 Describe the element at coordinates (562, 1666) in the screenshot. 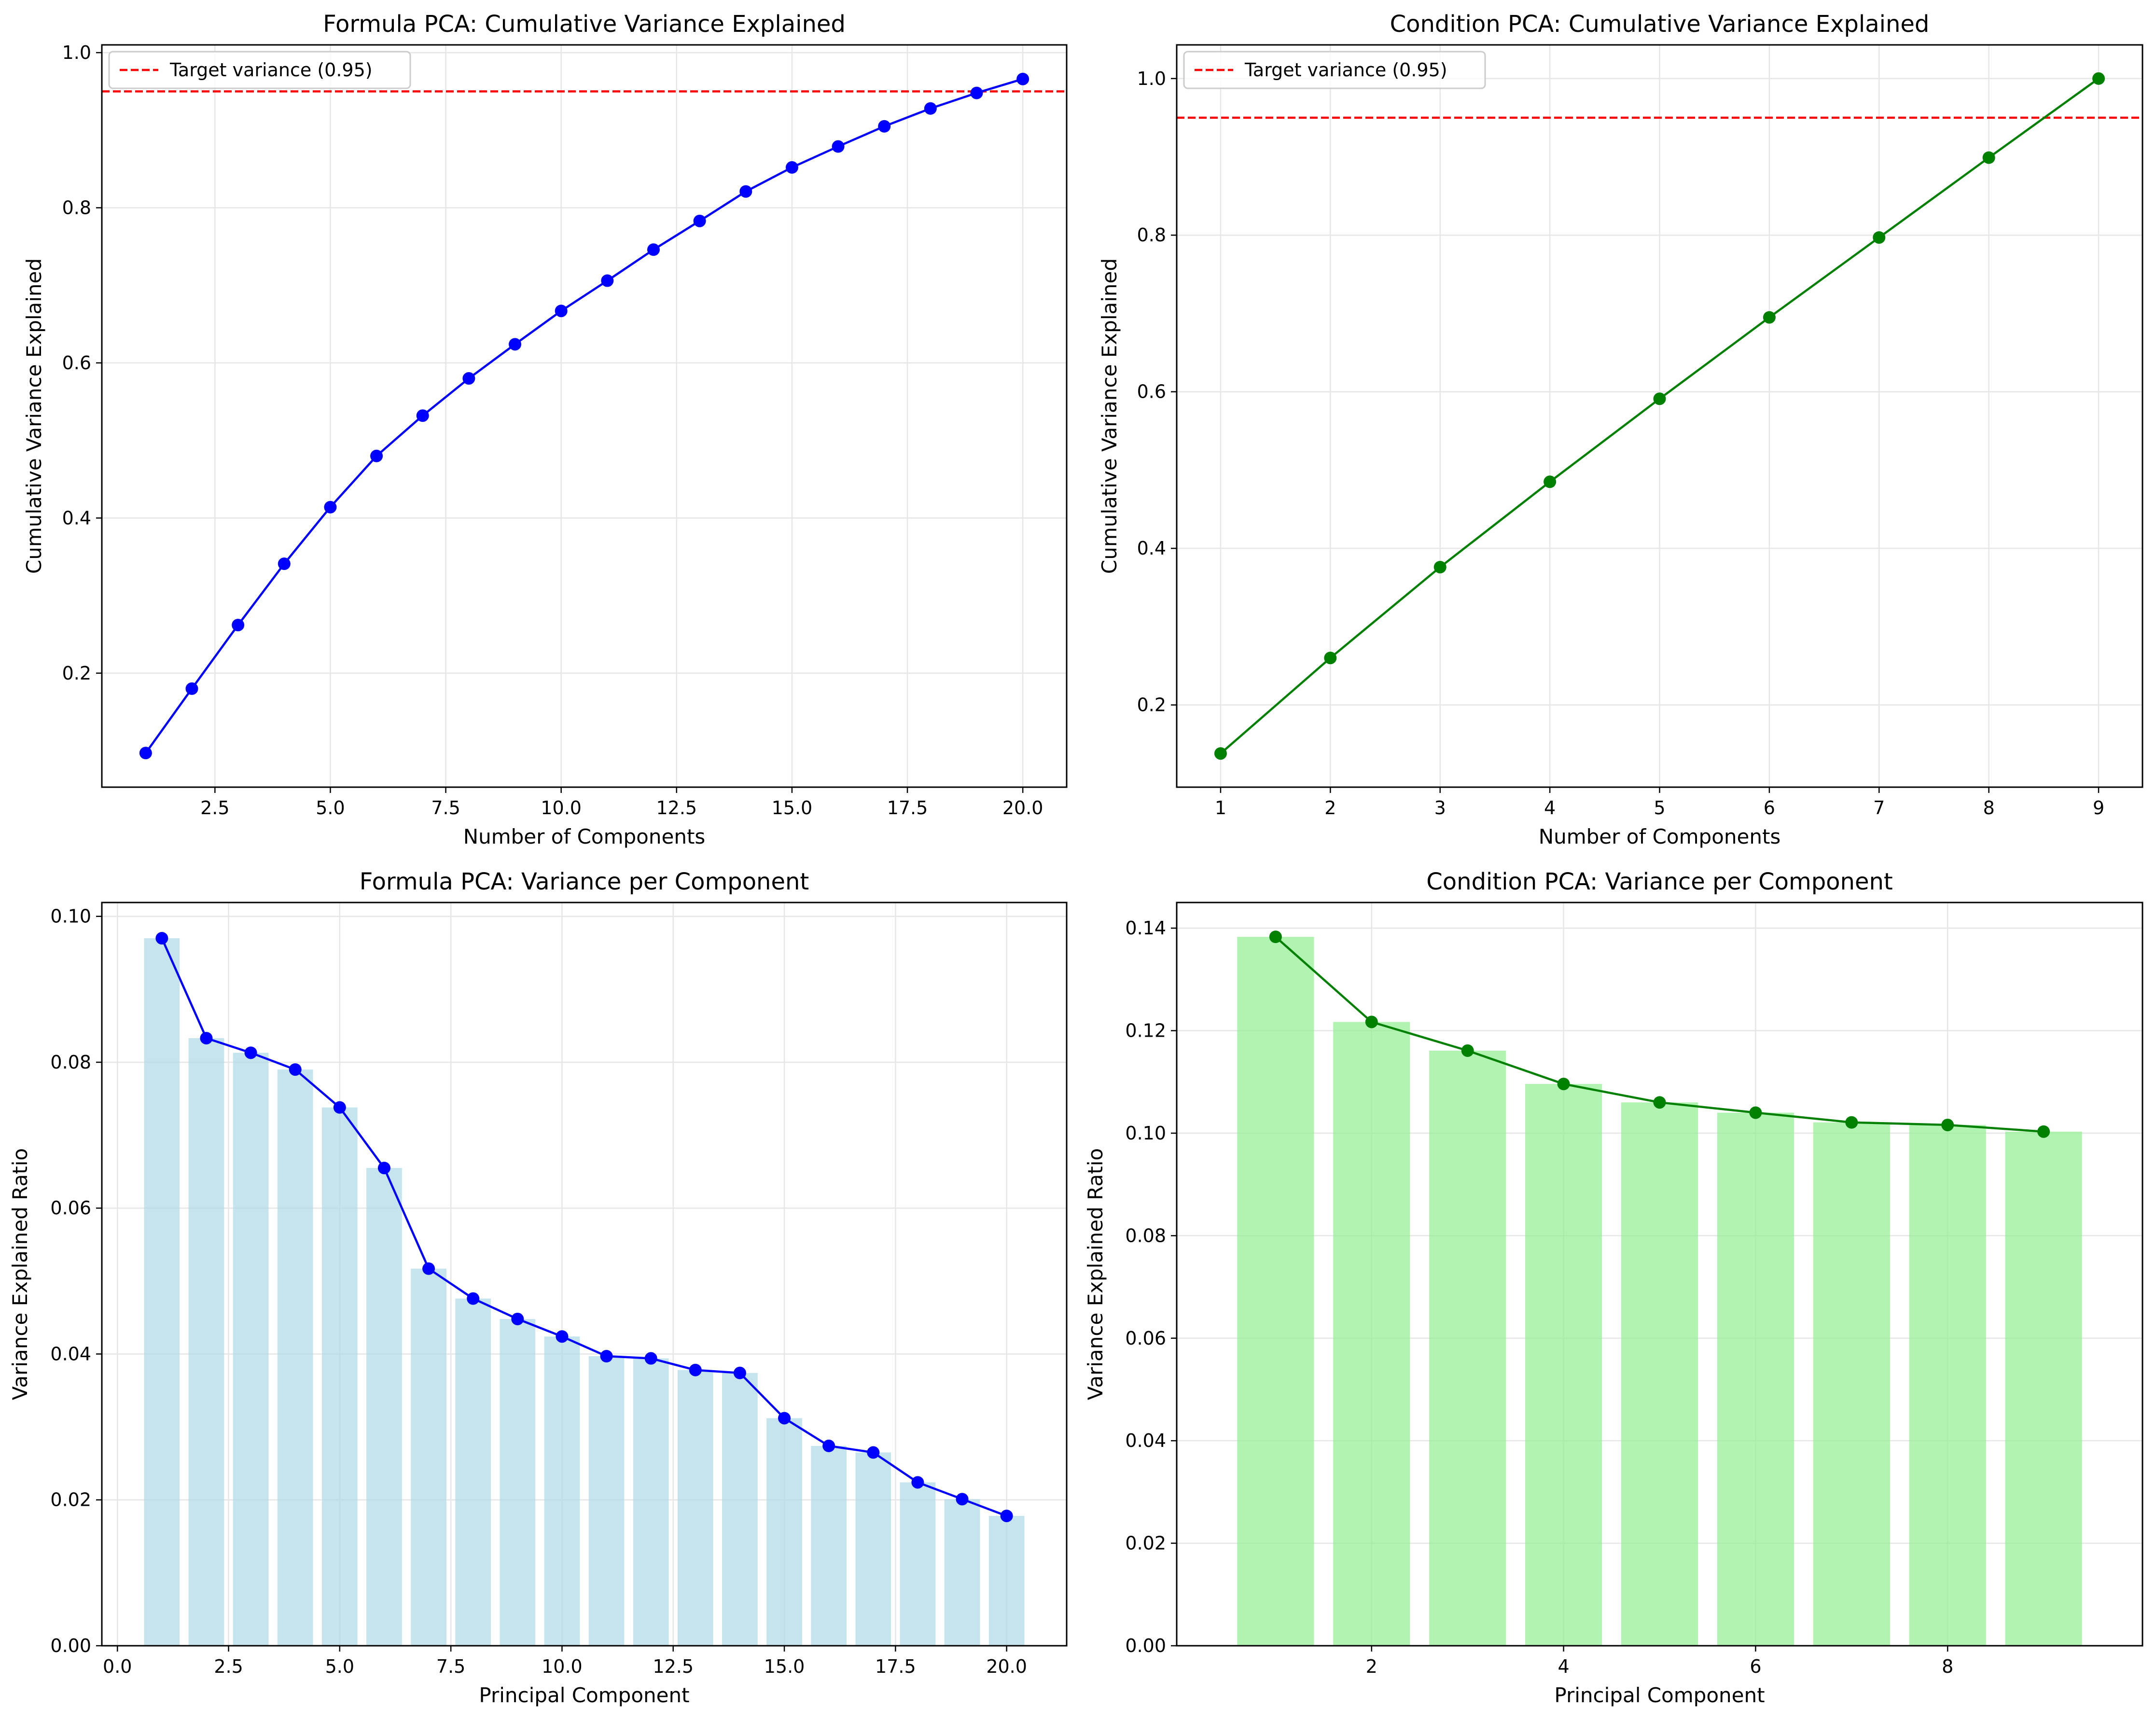

I see `x-tick-label: 10.0` at that location.